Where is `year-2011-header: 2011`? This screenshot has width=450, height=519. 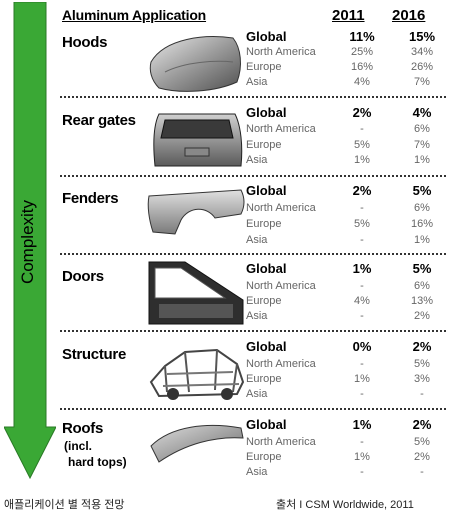 year-2011-header: 2011 is located at coordinates (348, 15).